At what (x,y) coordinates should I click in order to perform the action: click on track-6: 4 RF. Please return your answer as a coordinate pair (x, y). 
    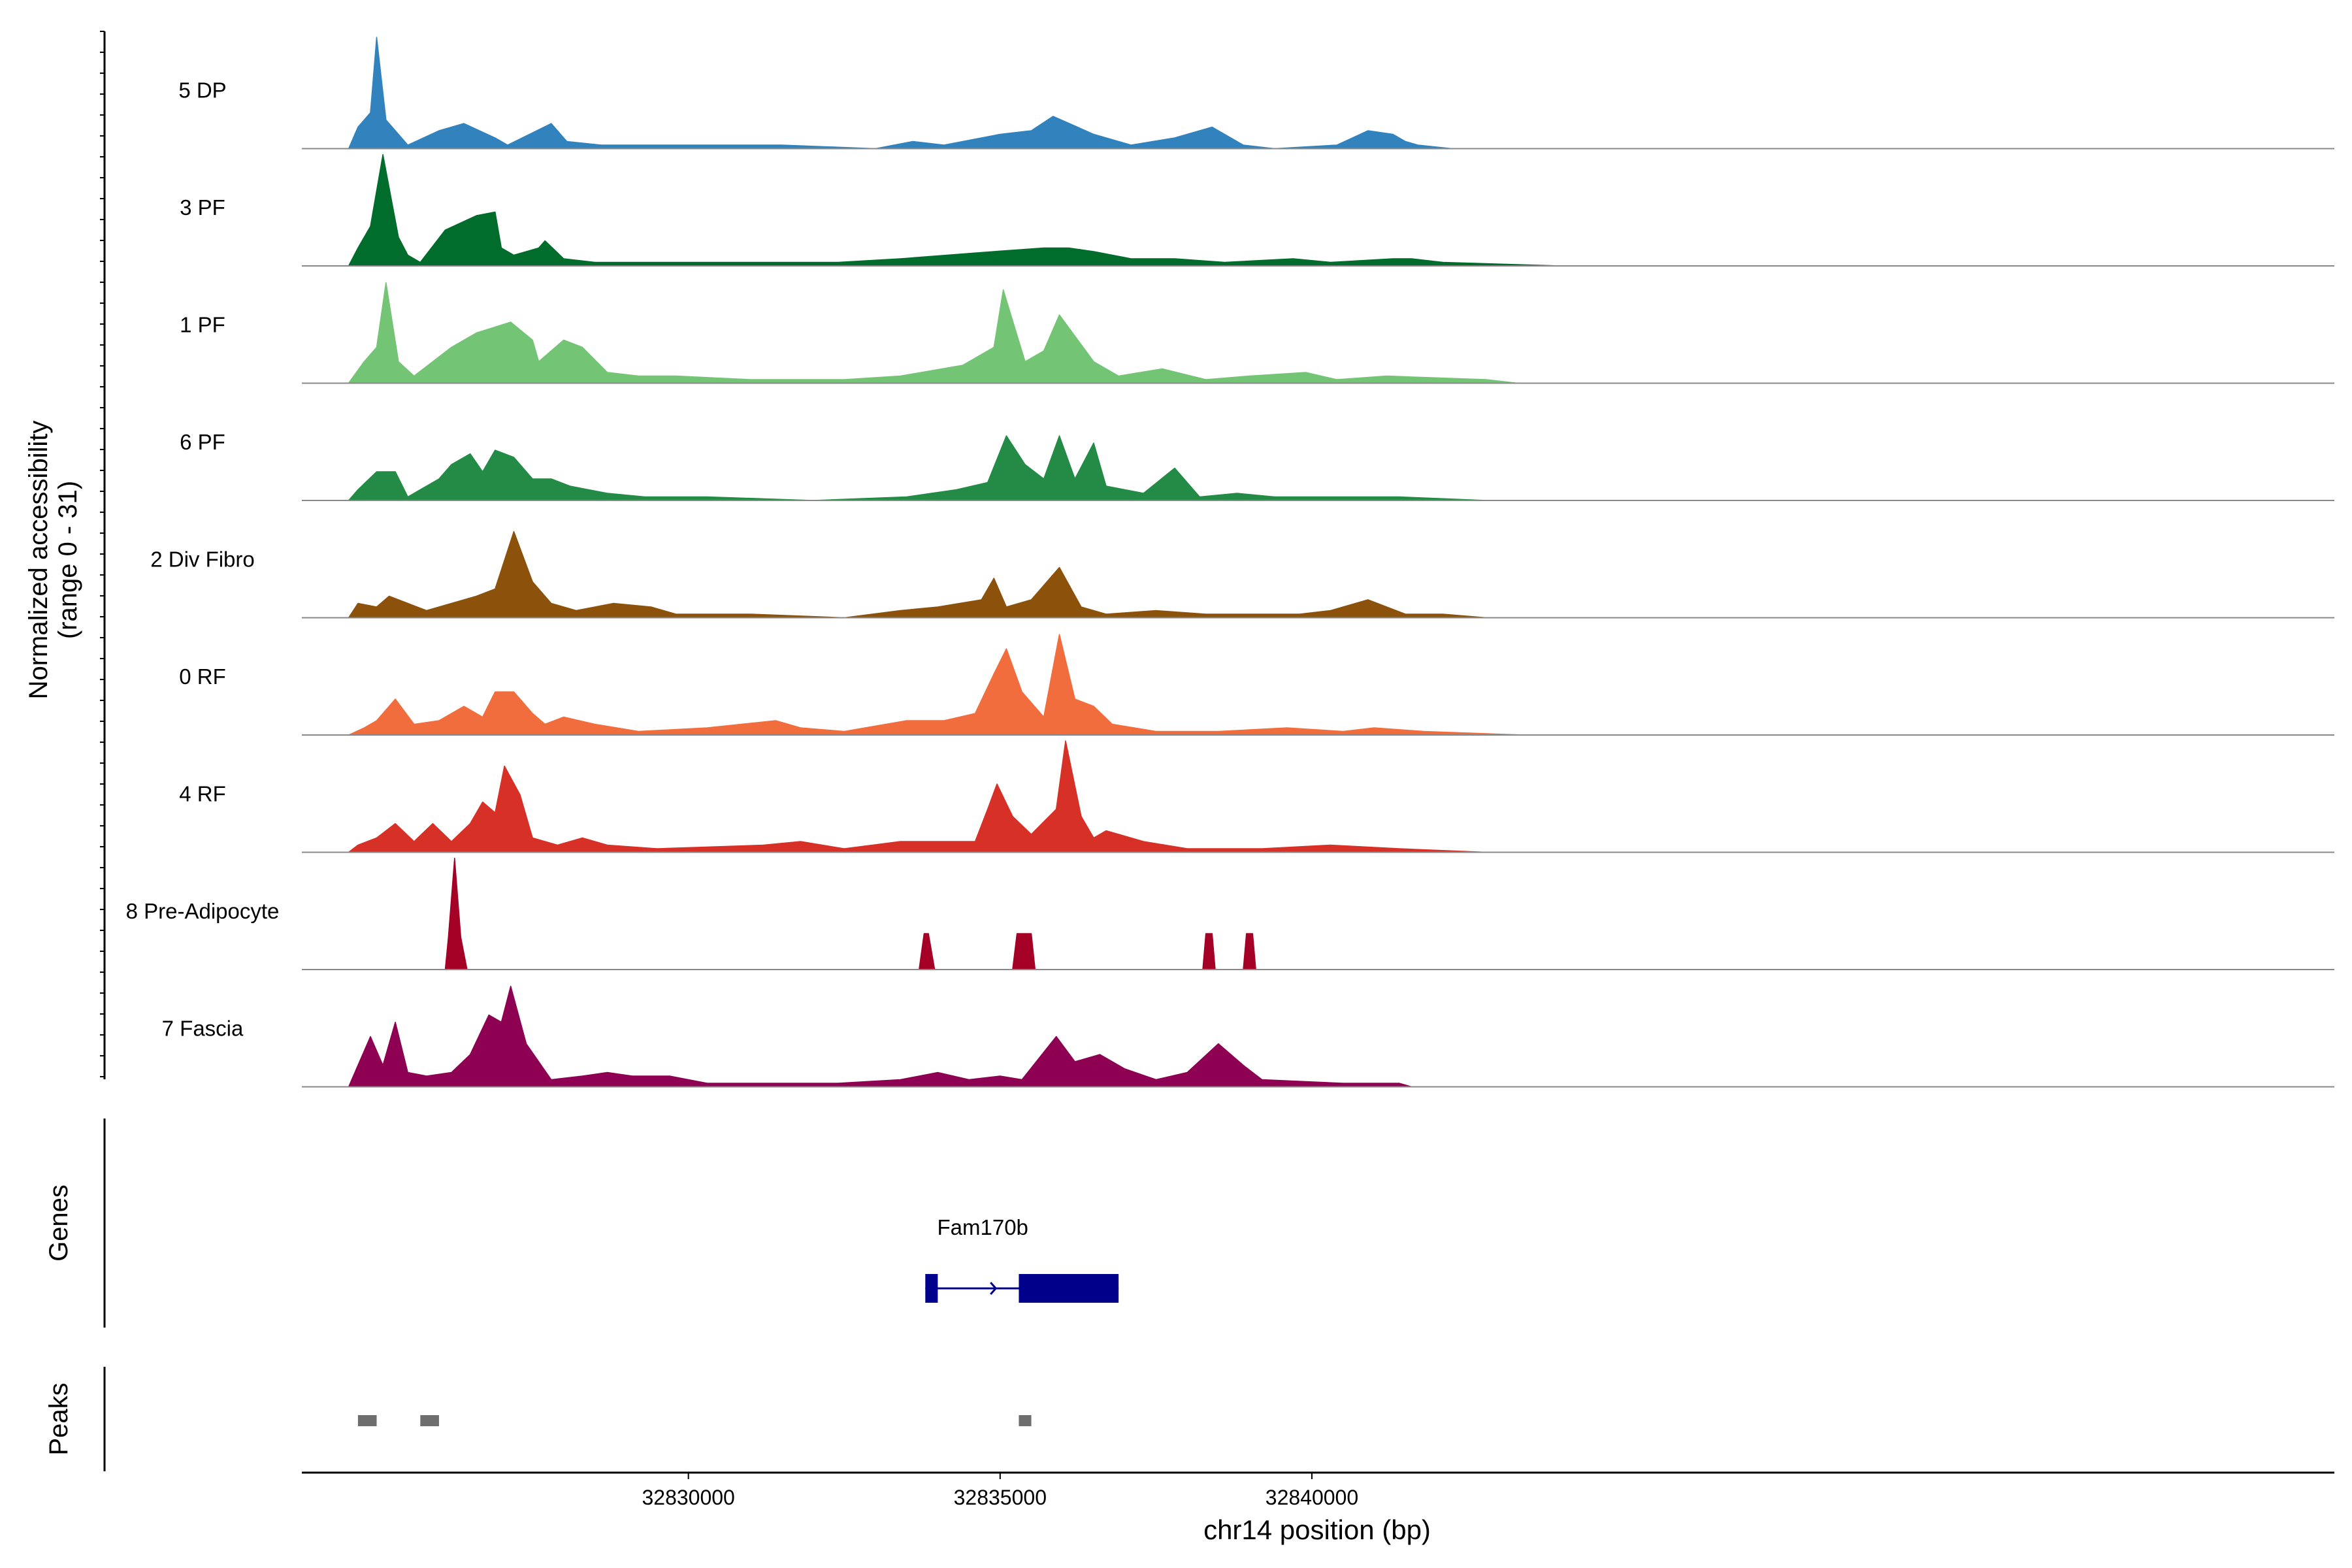
    Looking at the image, I should click on (1256, 796).